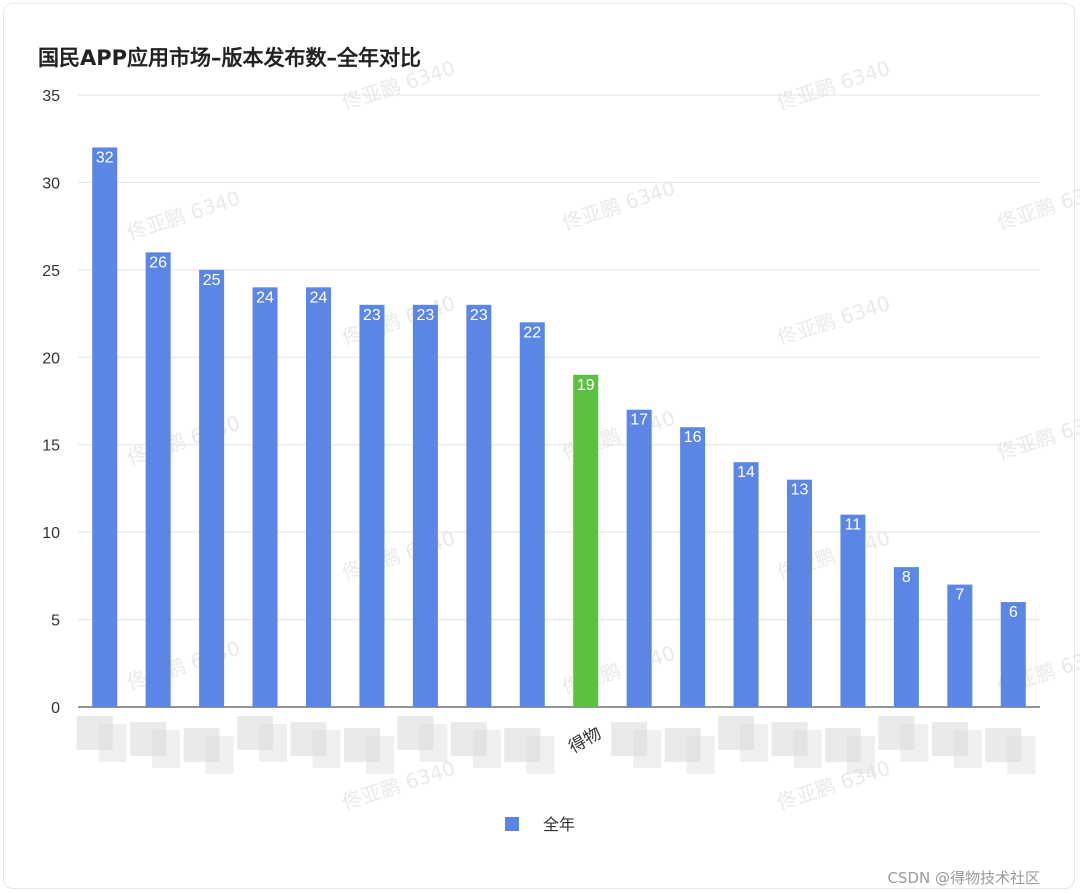  Describe the element at coordinates (963, 878) in the screenshot. I see `footer-credit: CSDN @得物技术社区` at that location.